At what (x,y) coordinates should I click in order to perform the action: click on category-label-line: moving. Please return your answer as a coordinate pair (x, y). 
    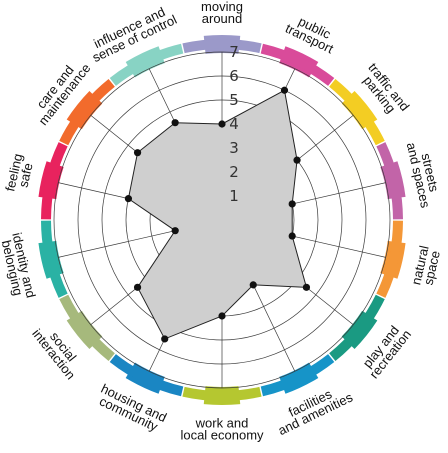
    Looking at the image, I should click on (222, 7).